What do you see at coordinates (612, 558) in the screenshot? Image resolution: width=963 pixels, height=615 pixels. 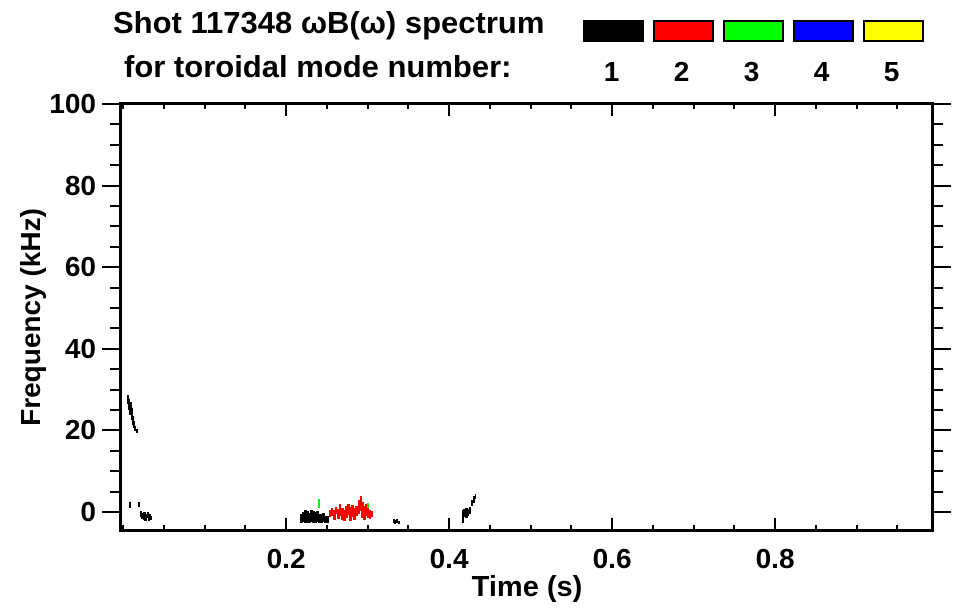 I see `x-tick-label: 0.6` at bounding box center [612, 558].